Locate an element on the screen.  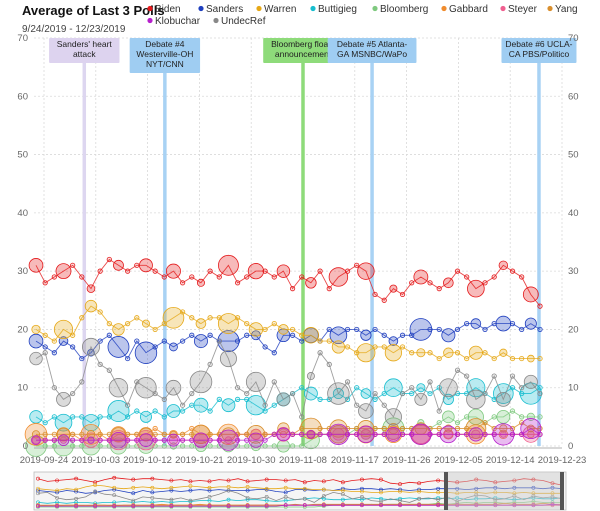
legend-label-undecref: UndecRef is located at coordinates (243, 21).